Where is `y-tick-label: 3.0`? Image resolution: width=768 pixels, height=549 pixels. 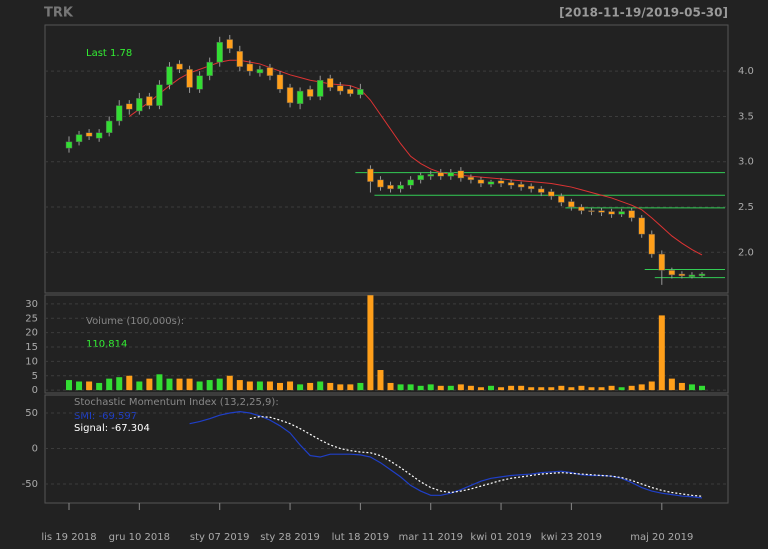
y-tick-label: 3.0 is located at coordinates (746, 162).